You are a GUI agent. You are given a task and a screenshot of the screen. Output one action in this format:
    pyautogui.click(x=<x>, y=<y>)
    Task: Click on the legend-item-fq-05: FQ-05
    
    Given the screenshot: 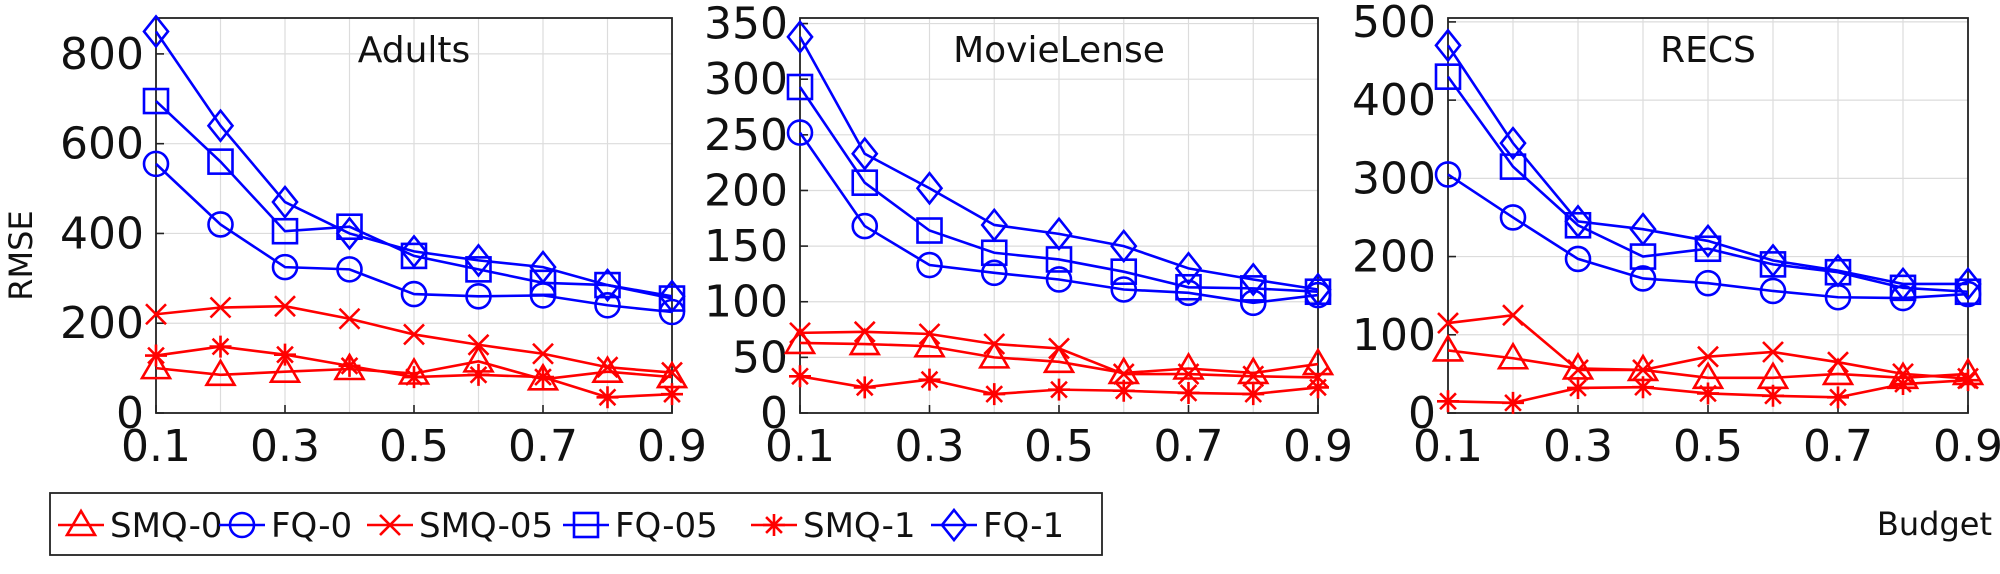 What is the action you would take?
    pyautogui.click(x=640, y=526)
    